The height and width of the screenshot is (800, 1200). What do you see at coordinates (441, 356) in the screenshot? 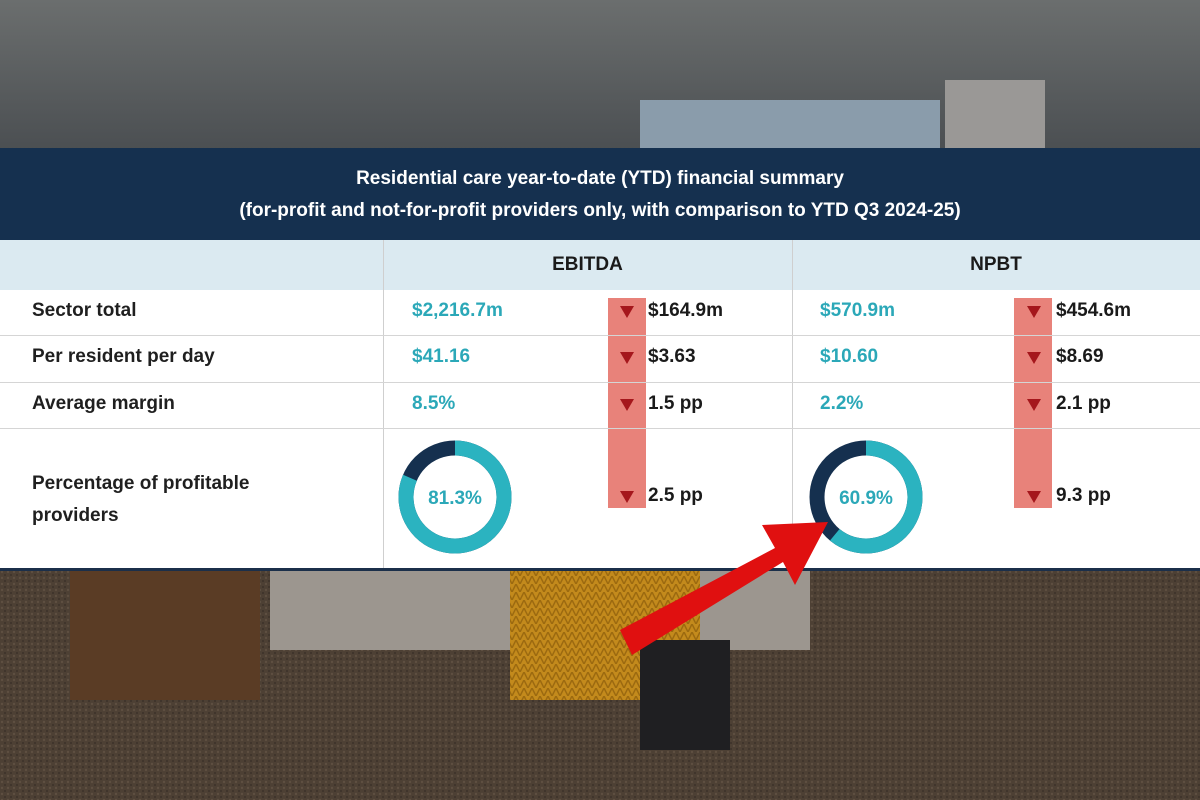
I see `value: $41.16` at bounding box center [441, 356].